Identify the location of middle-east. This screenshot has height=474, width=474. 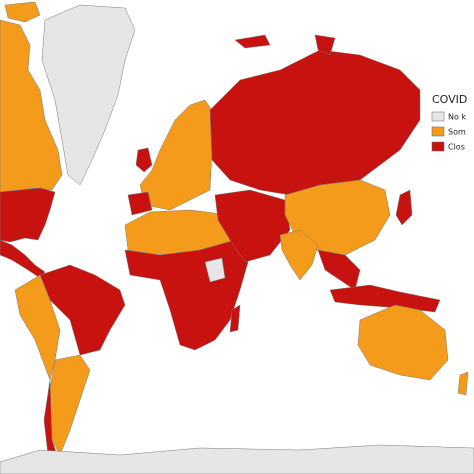
(252, 226).